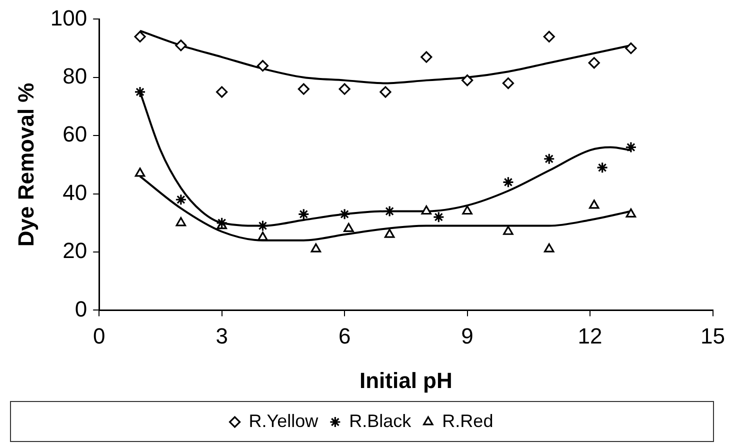 Image resolution: width=733 pixels, height=447 pixels. What do you see at coordinates (81, 309) in the screenshot?
I see `y-tick-label: 0` at bounding box center [81, 309].